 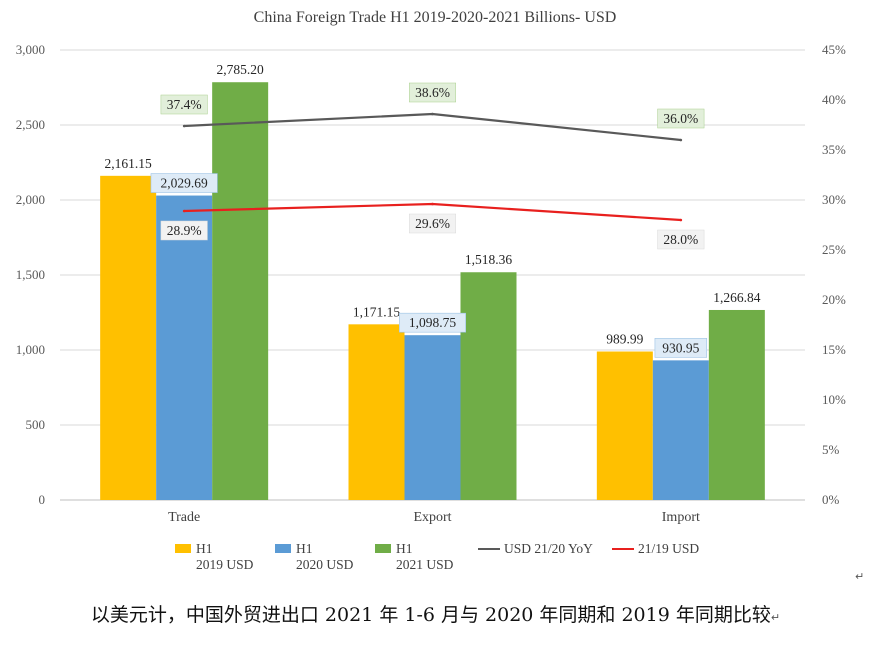 What do you see at coordinates (30, 49) in the screenshot?
I see `y-tick-label: 3,000` at bounding box center [30, 49].